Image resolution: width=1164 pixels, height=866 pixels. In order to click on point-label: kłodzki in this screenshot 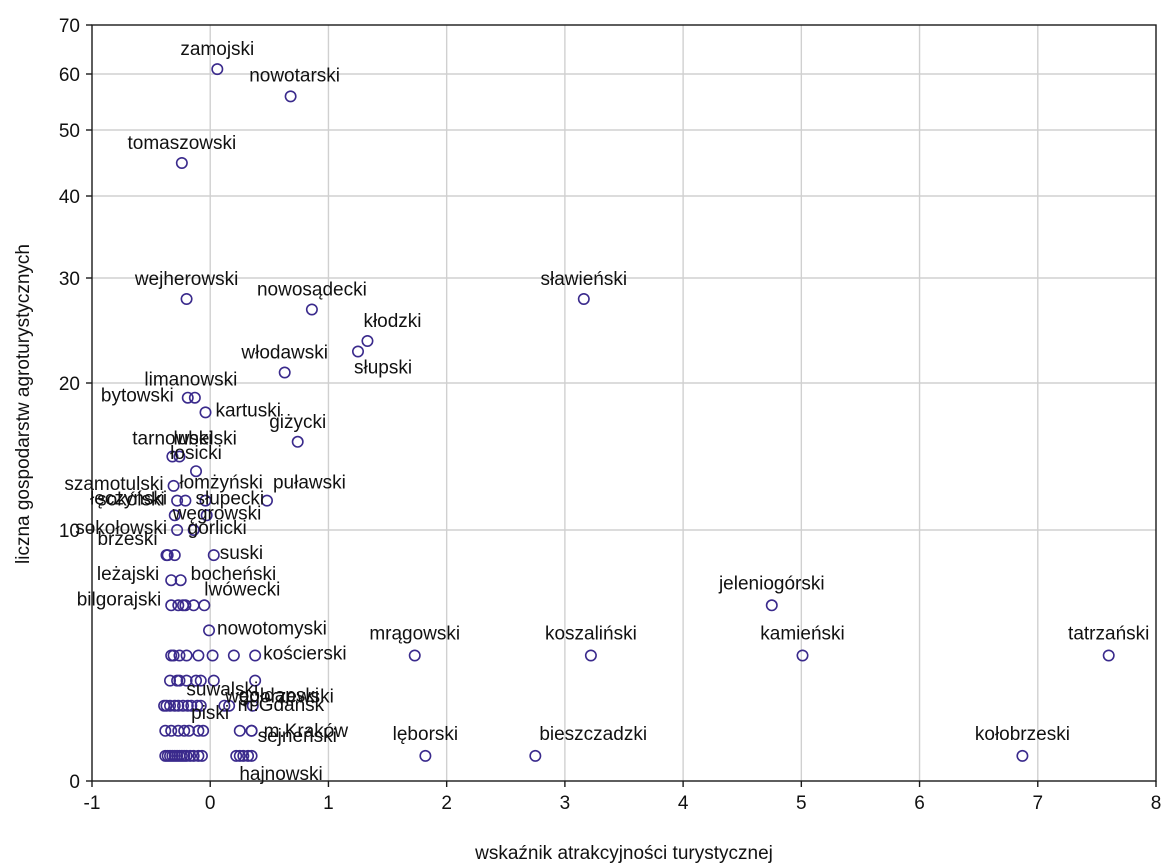, I will do `click(392, 321)`.